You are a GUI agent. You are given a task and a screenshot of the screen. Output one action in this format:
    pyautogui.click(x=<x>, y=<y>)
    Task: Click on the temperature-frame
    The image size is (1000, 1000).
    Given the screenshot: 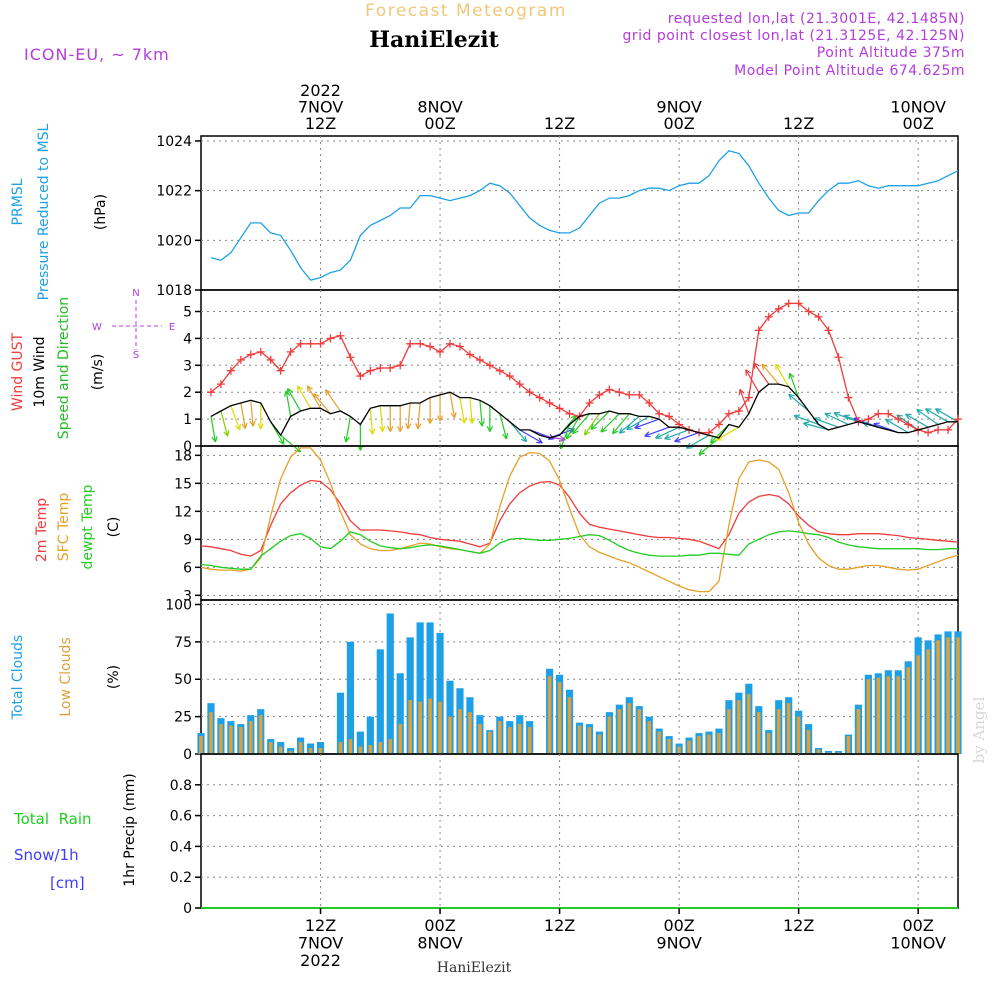 What is the action you would take?
    pyautogui.click(x=579, y=523)
    